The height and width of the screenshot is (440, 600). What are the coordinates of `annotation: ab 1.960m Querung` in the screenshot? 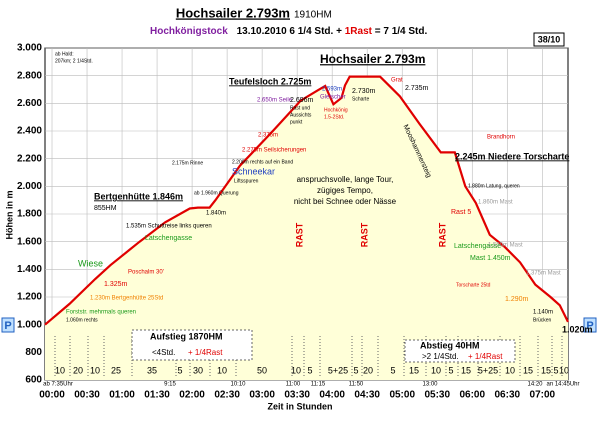 It's located at (216, 193).